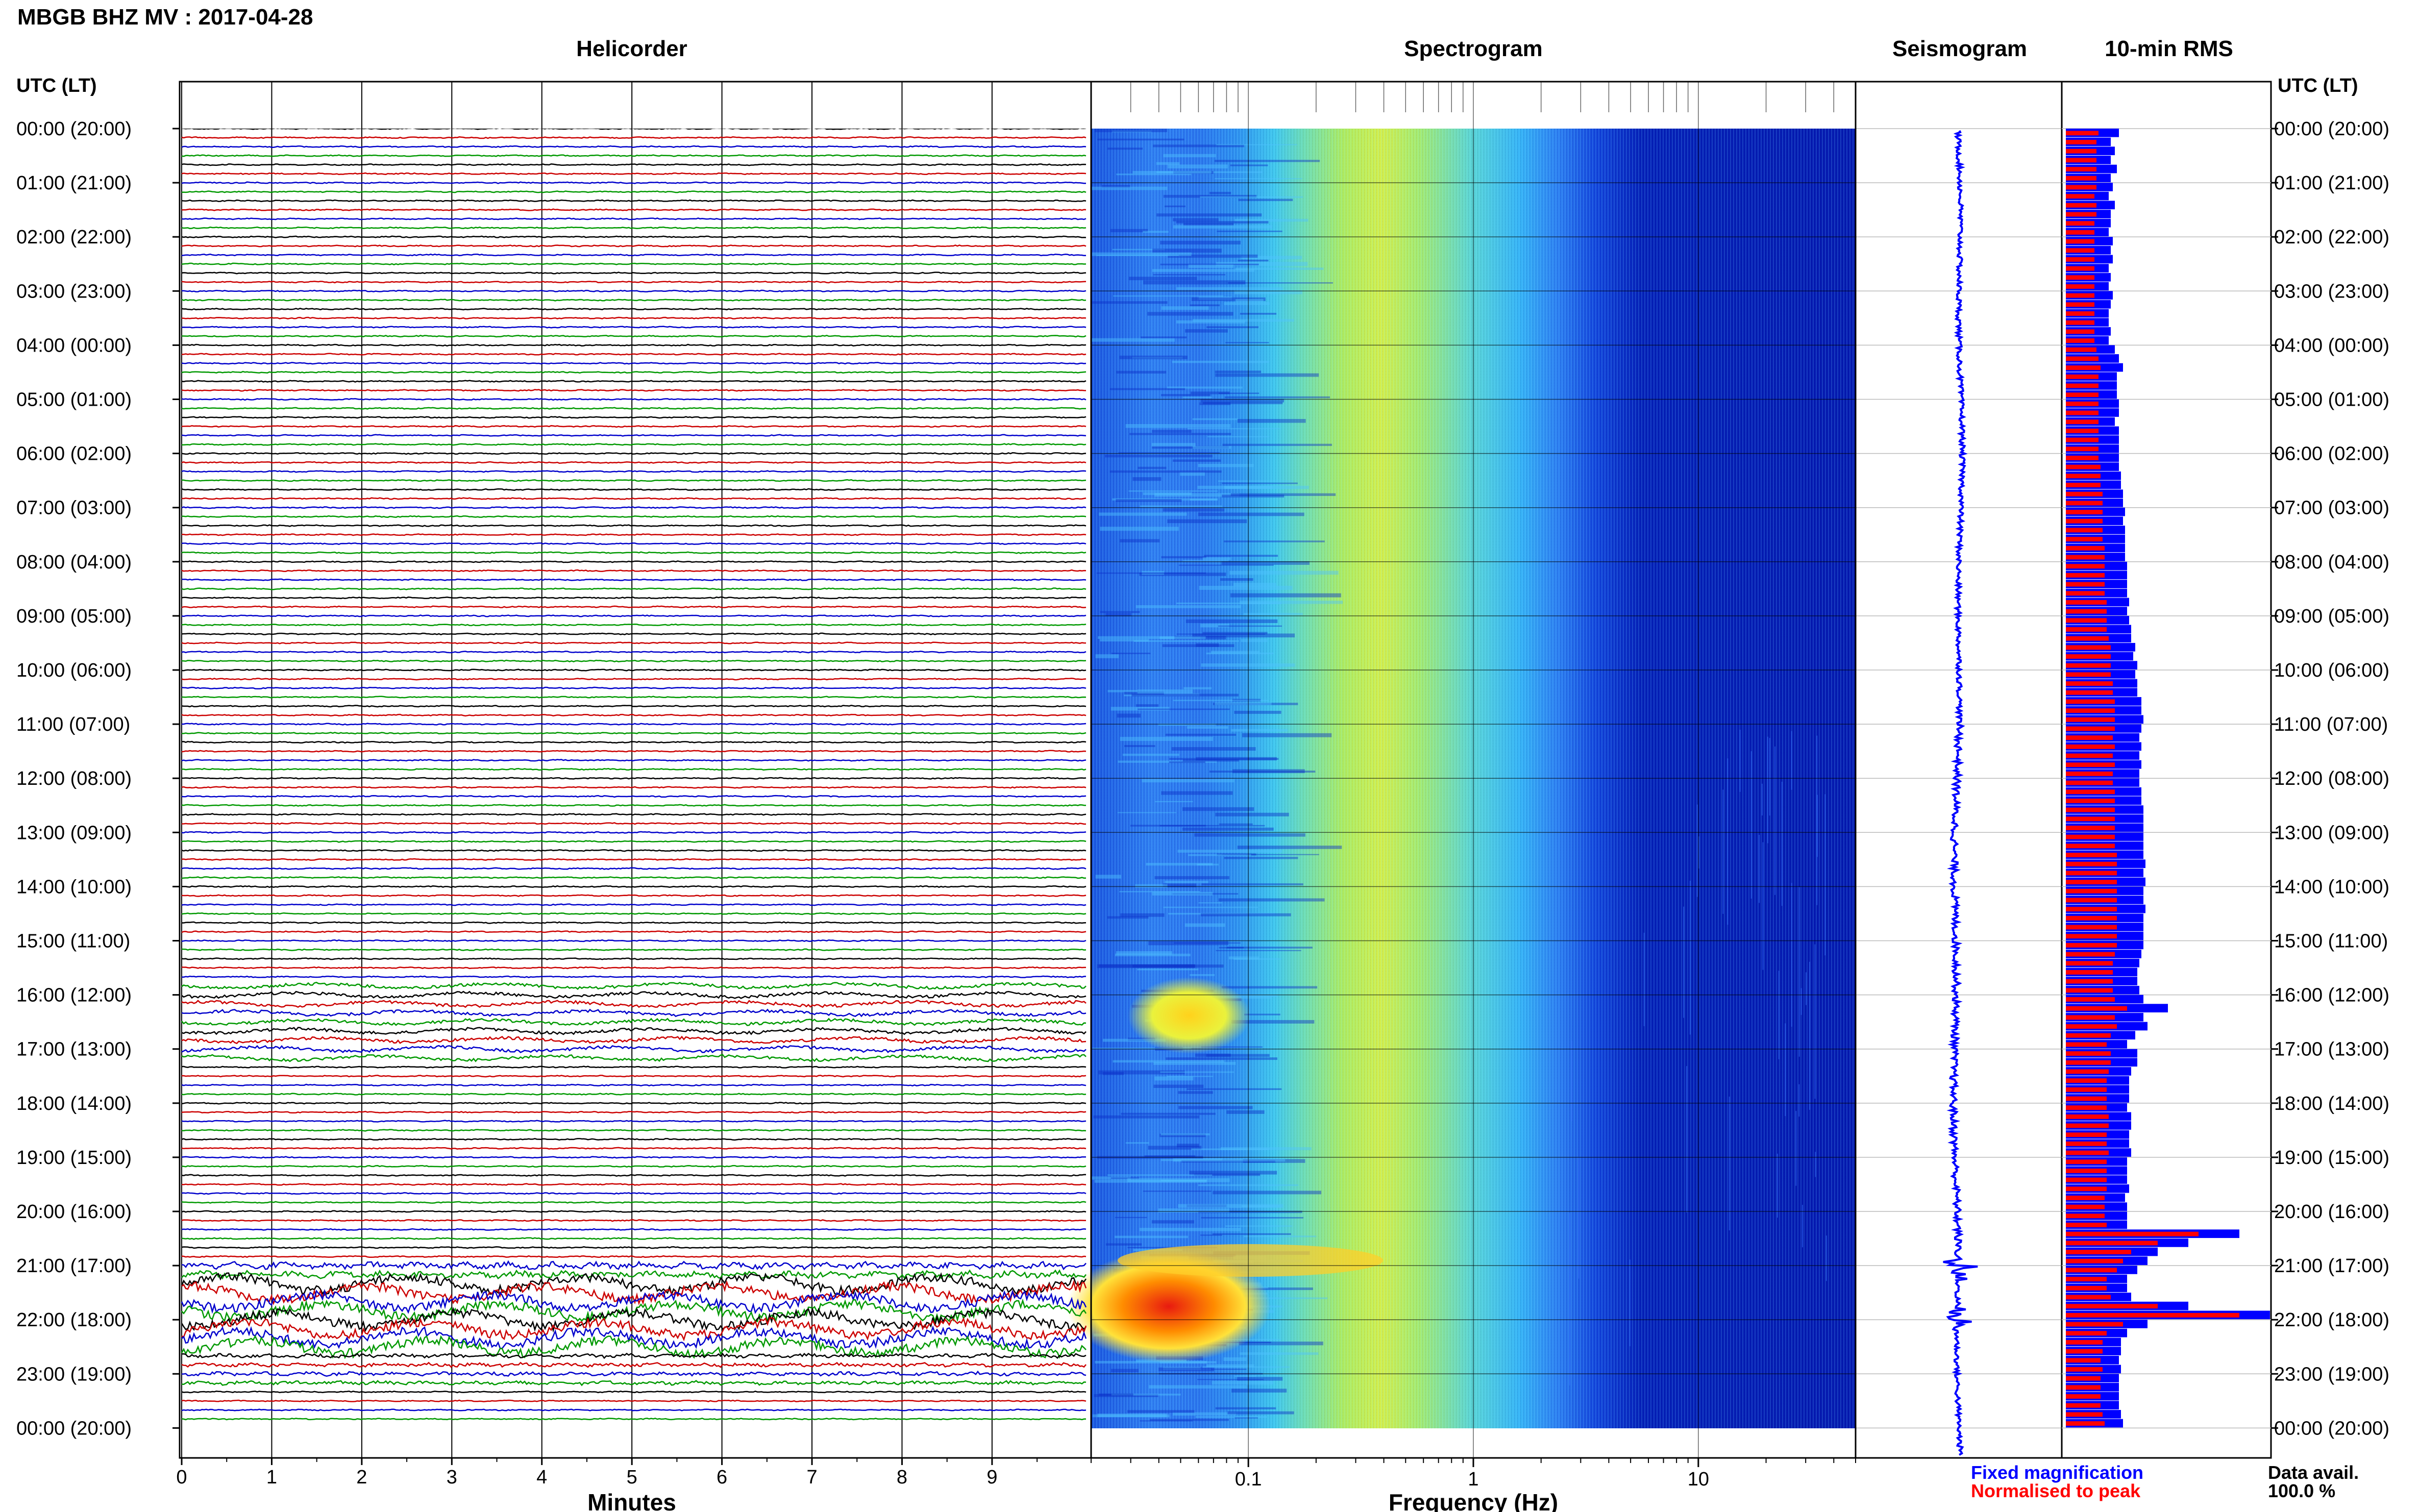  What do you see at coordinates (1250, 1260) in the screenshot?
I see `spectrogram-event-21h-streak` at bounding box center [1250, 1260].